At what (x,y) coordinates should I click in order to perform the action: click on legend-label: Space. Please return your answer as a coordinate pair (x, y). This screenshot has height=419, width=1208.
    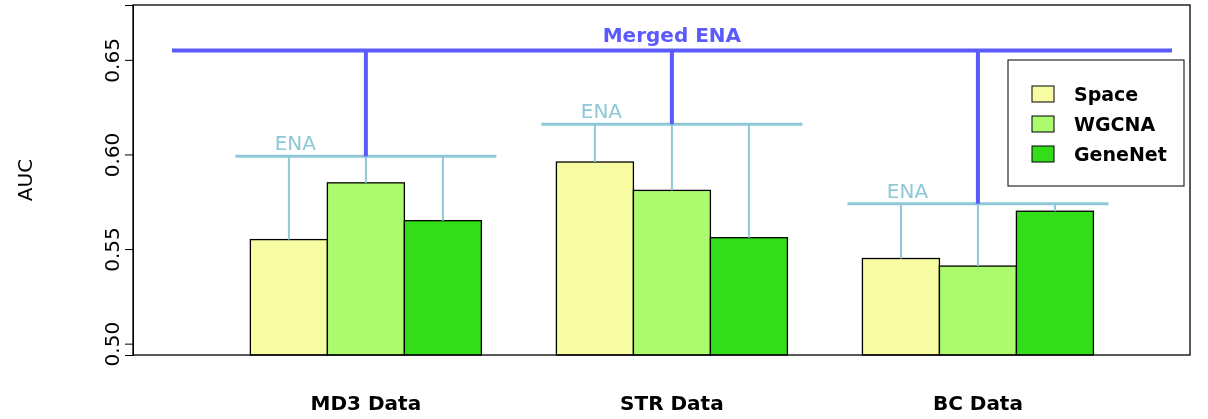
    Looking at the image, I should click on (1106, 94).